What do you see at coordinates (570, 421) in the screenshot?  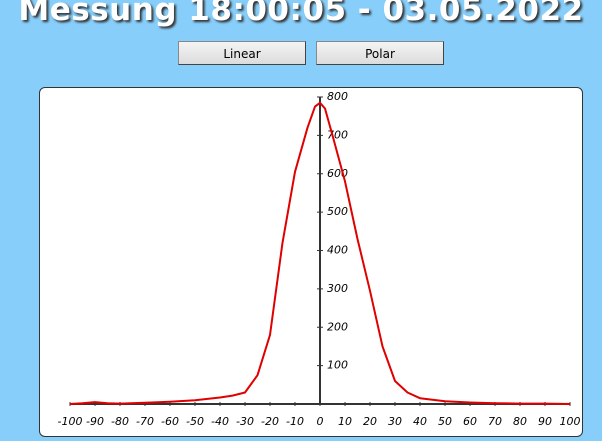 I see `x-tick-label: 100` at bounding box center [570, 421].